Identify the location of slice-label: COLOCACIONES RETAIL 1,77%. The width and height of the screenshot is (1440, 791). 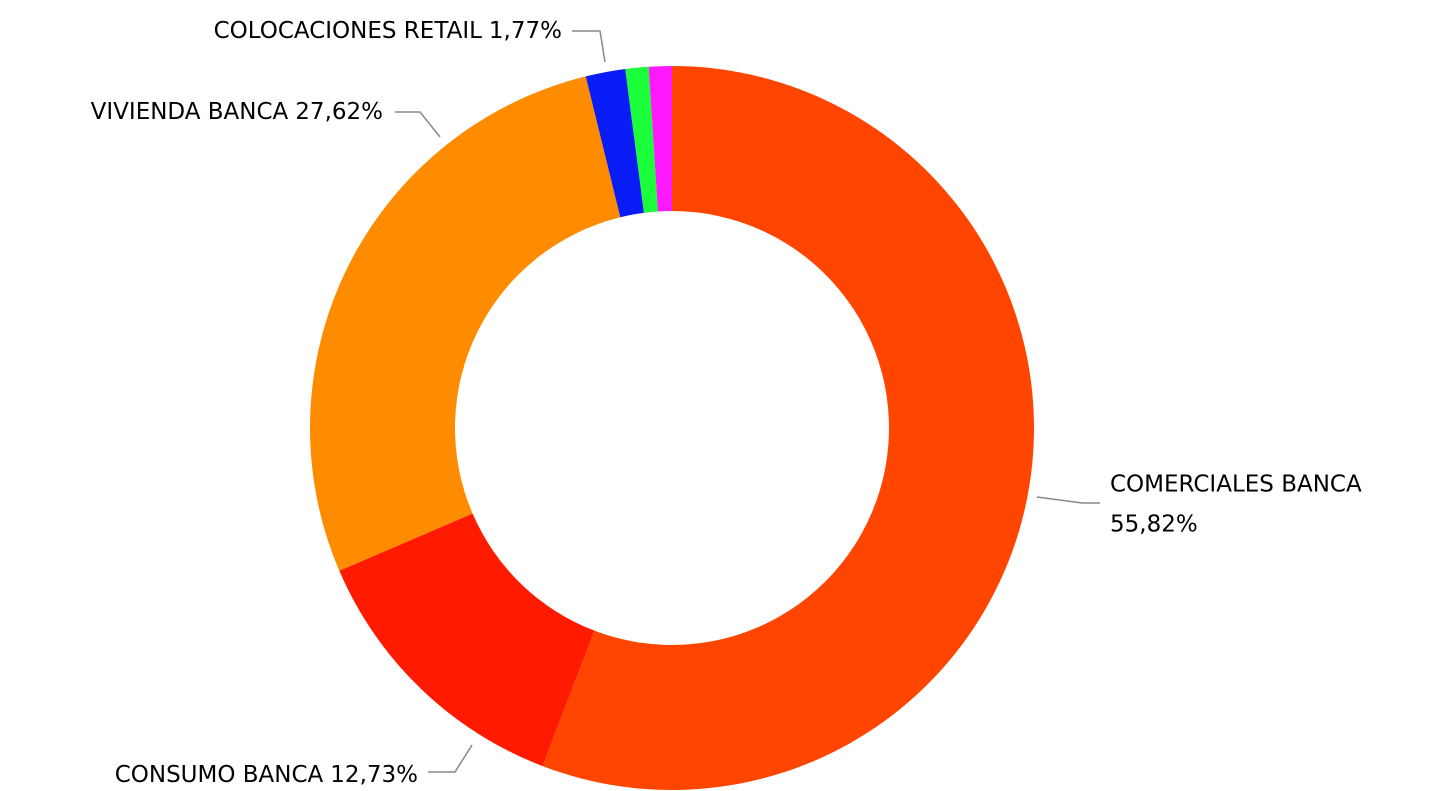
(388, 31).